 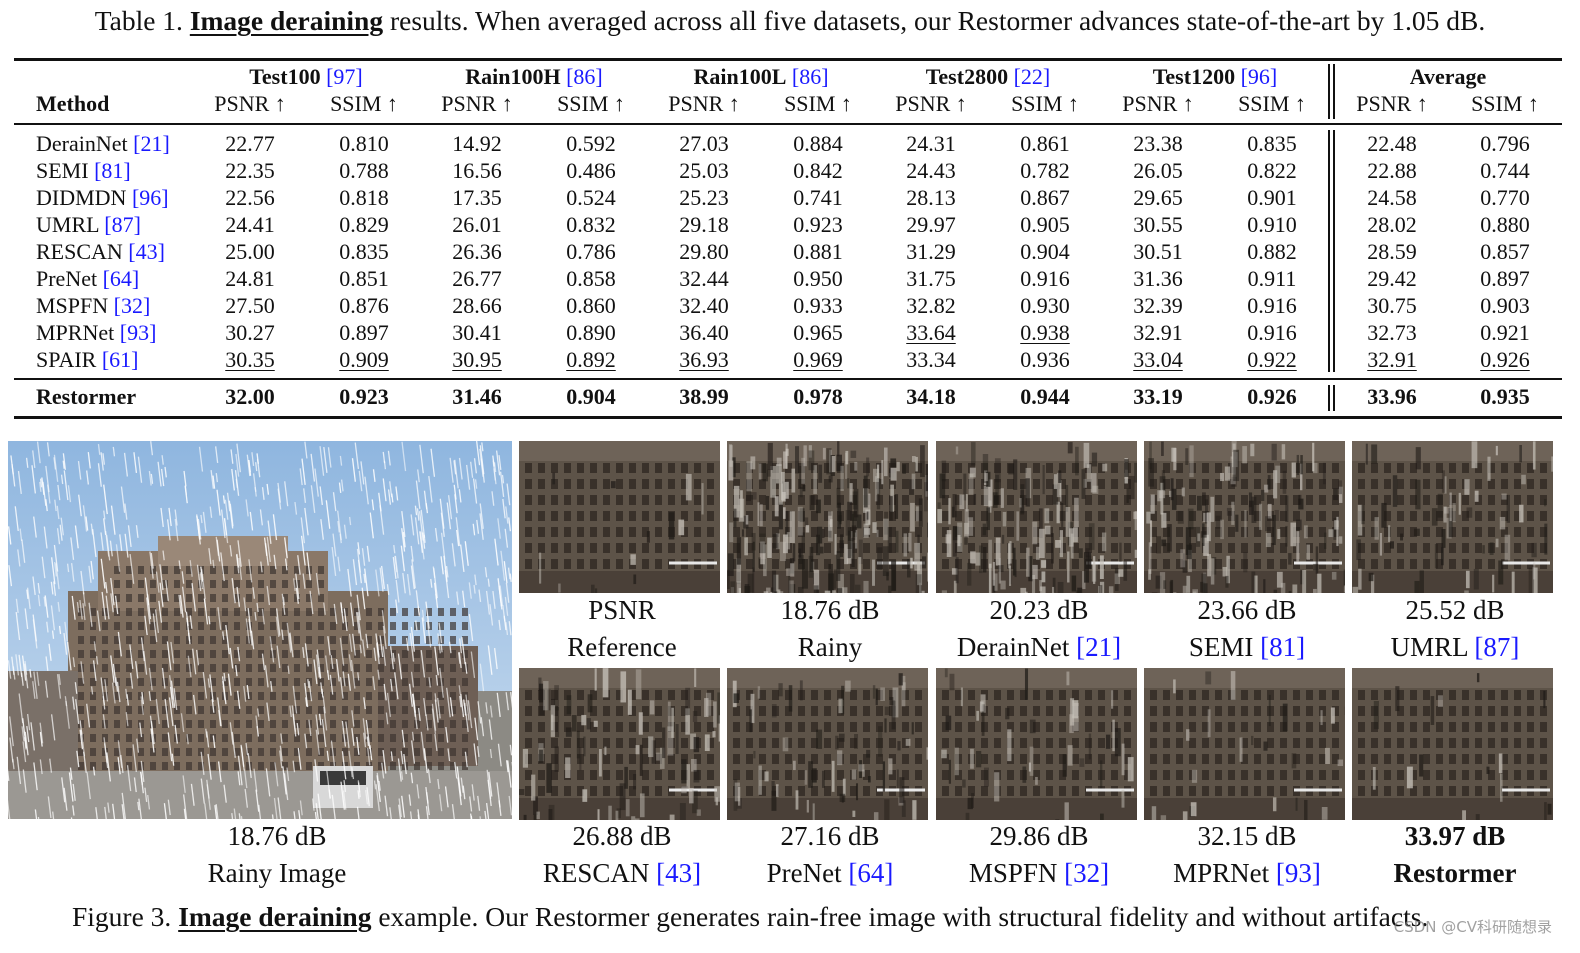 What do you see at coordinates (88, 225) in the screenshot?
I see `method-name: UMRL [87]` at bounding box center [88, 225].